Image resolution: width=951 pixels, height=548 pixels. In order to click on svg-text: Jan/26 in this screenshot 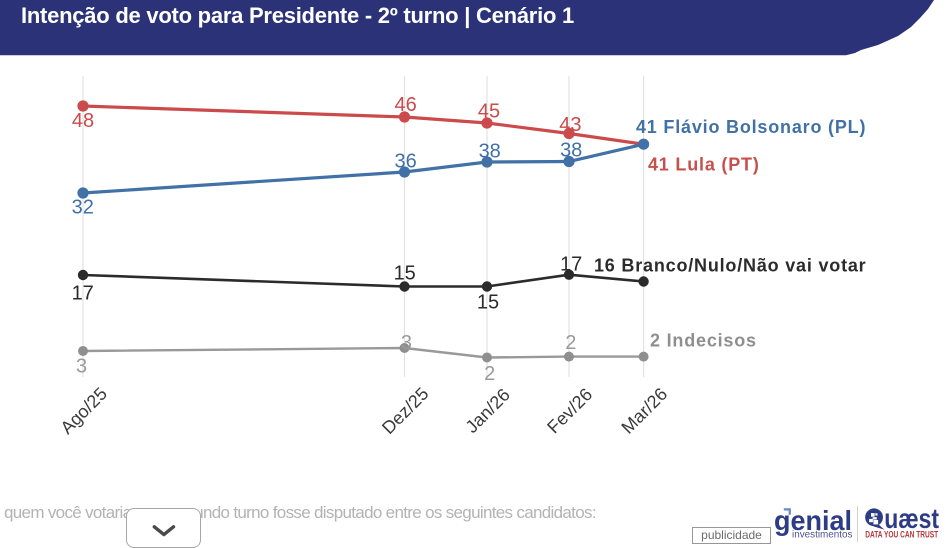, I will do `click(488, 411)`.